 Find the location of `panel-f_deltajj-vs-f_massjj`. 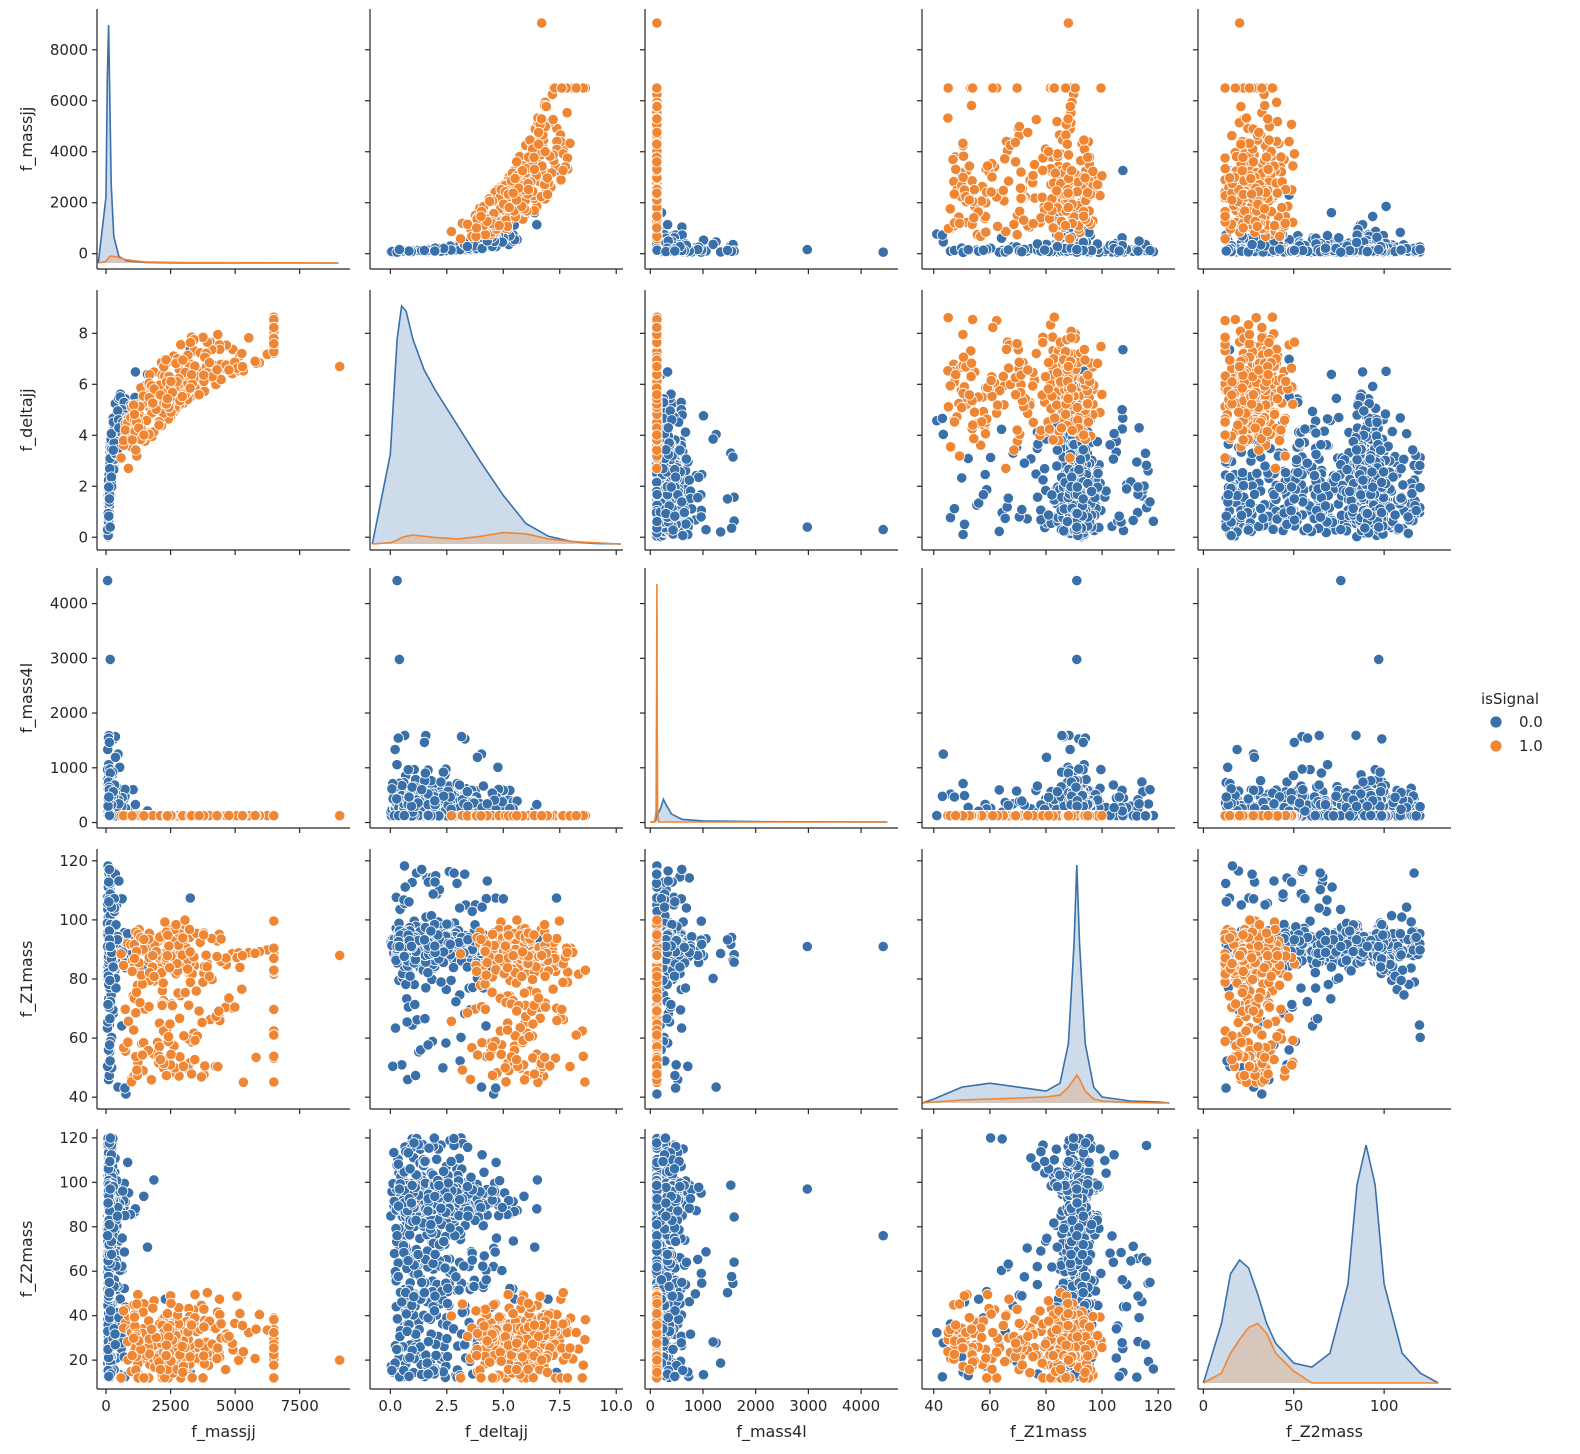

panel-f_deltajj-vs-f_massjj is located at coordinates (221, 422).